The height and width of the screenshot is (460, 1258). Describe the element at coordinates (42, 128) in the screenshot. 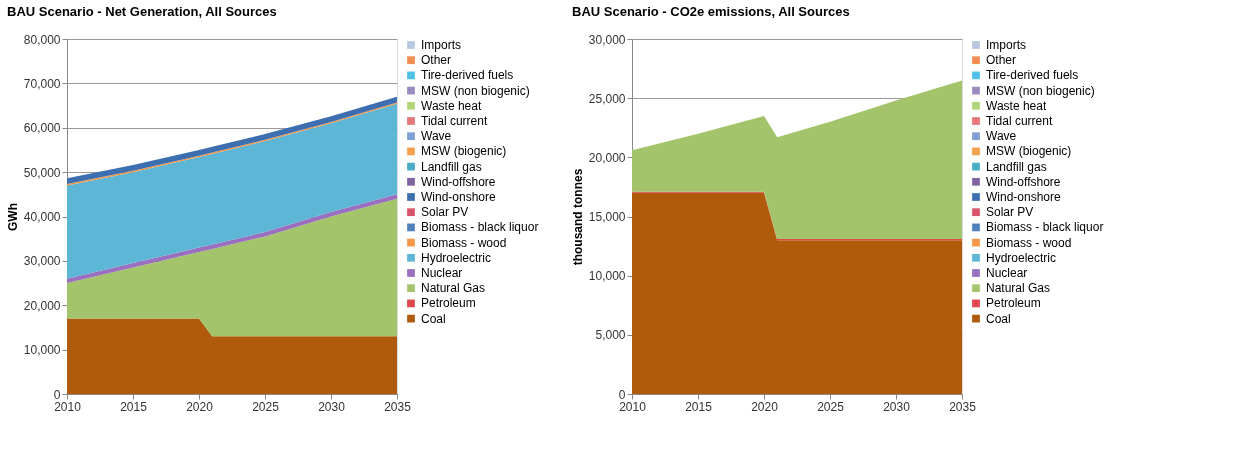

I see `y-tick-label: 60,000` at that location.